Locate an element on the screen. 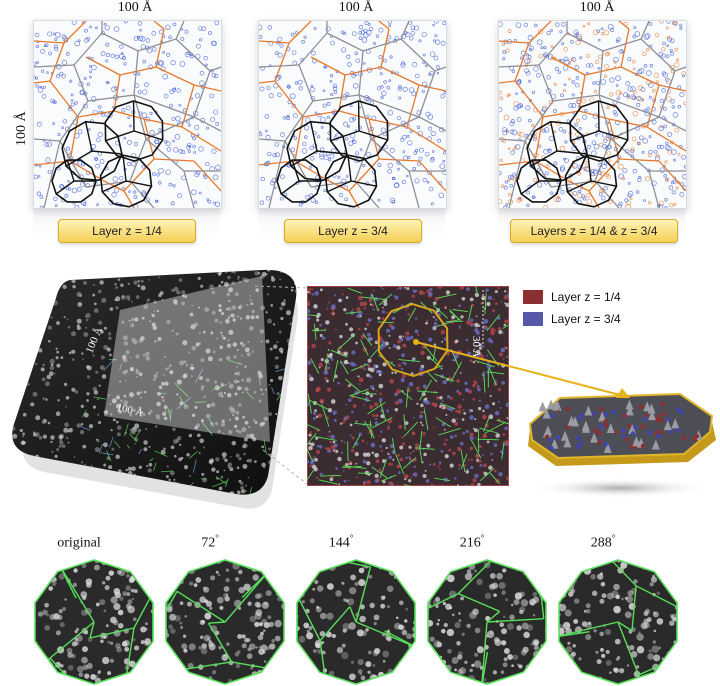 This screenshot has height=686, width=720. rotation-label-216: 216° is located at coordinates (472, 542).